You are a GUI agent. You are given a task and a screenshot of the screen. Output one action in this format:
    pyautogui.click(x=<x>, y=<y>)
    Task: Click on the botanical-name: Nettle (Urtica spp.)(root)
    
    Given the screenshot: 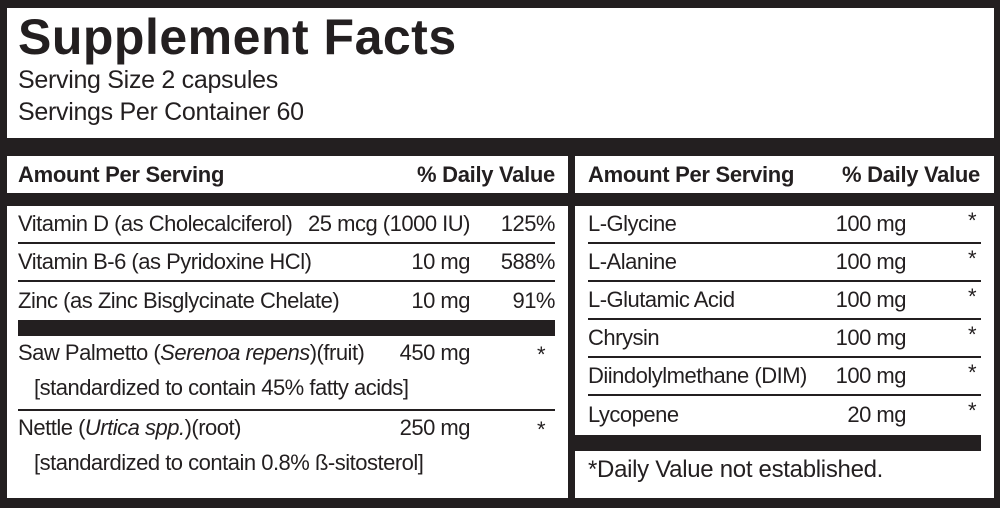 What is the action you would take?
    pyautogui.click(x=209, y=428)
    